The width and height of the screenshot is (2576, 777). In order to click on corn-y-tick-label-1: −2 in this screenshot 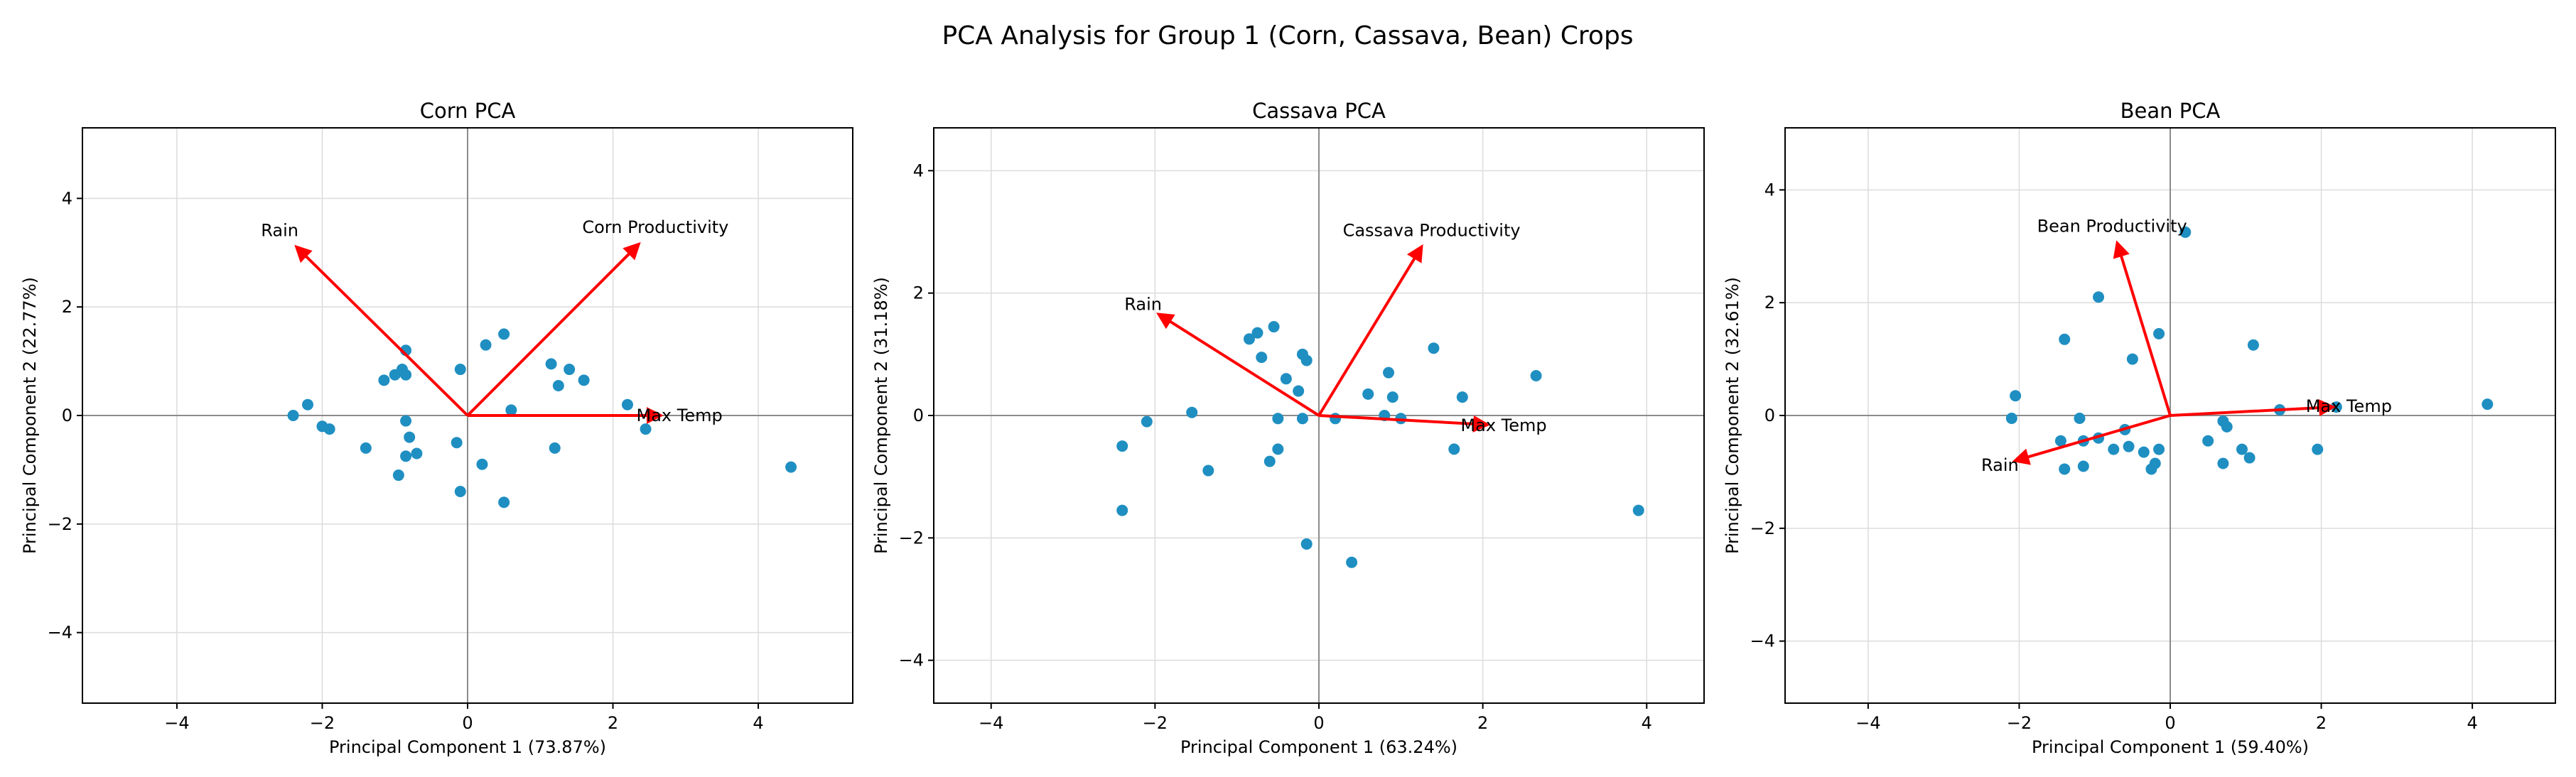, I will do `click(60, 524)`.